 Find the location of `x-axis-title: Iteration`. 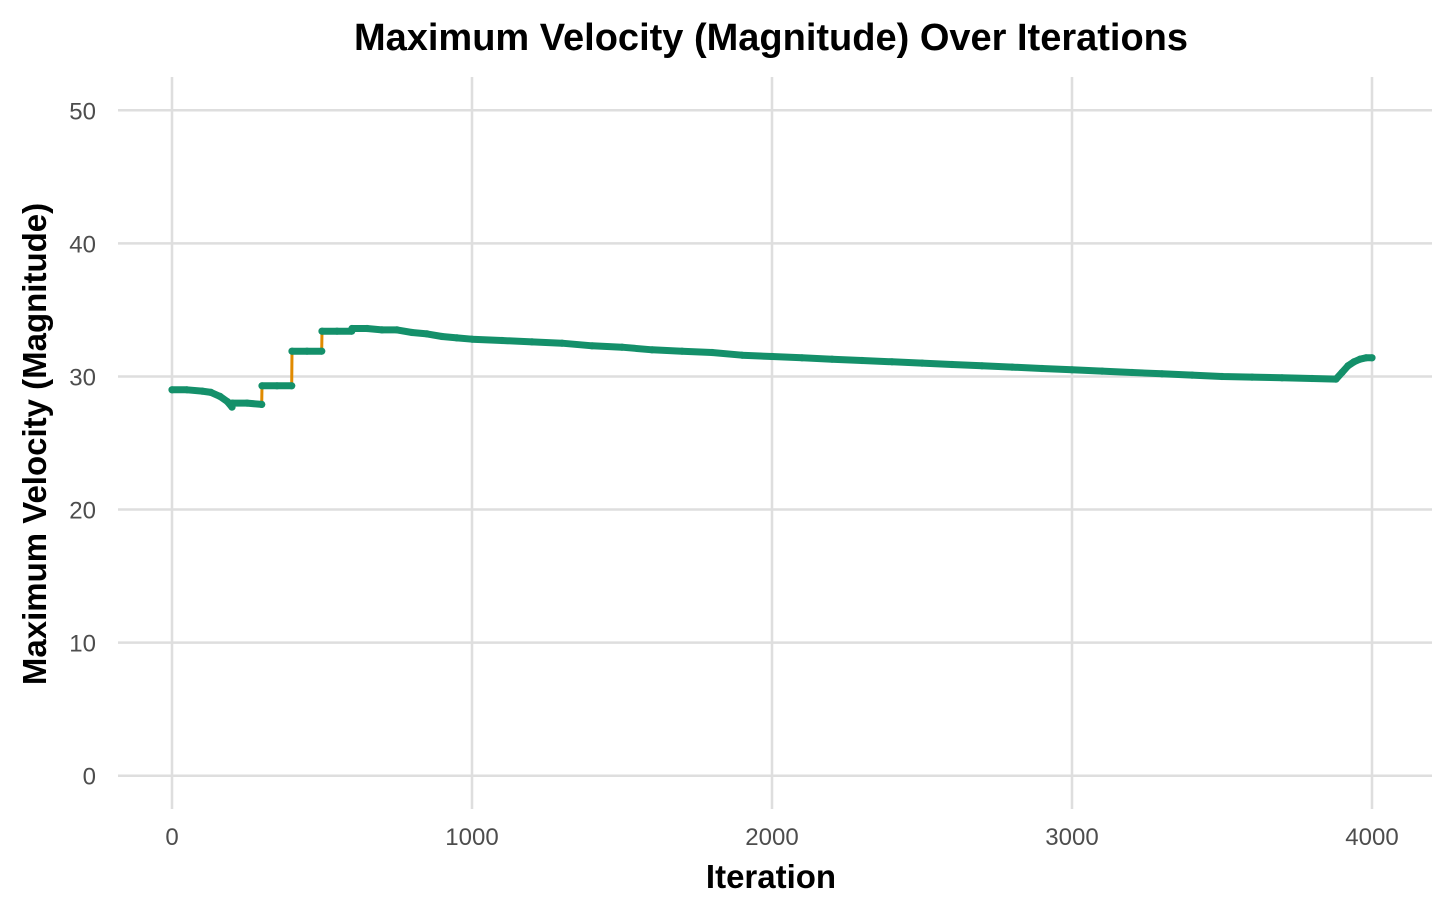

x-axis-title: Iteration is located at coordinates (771, 876).